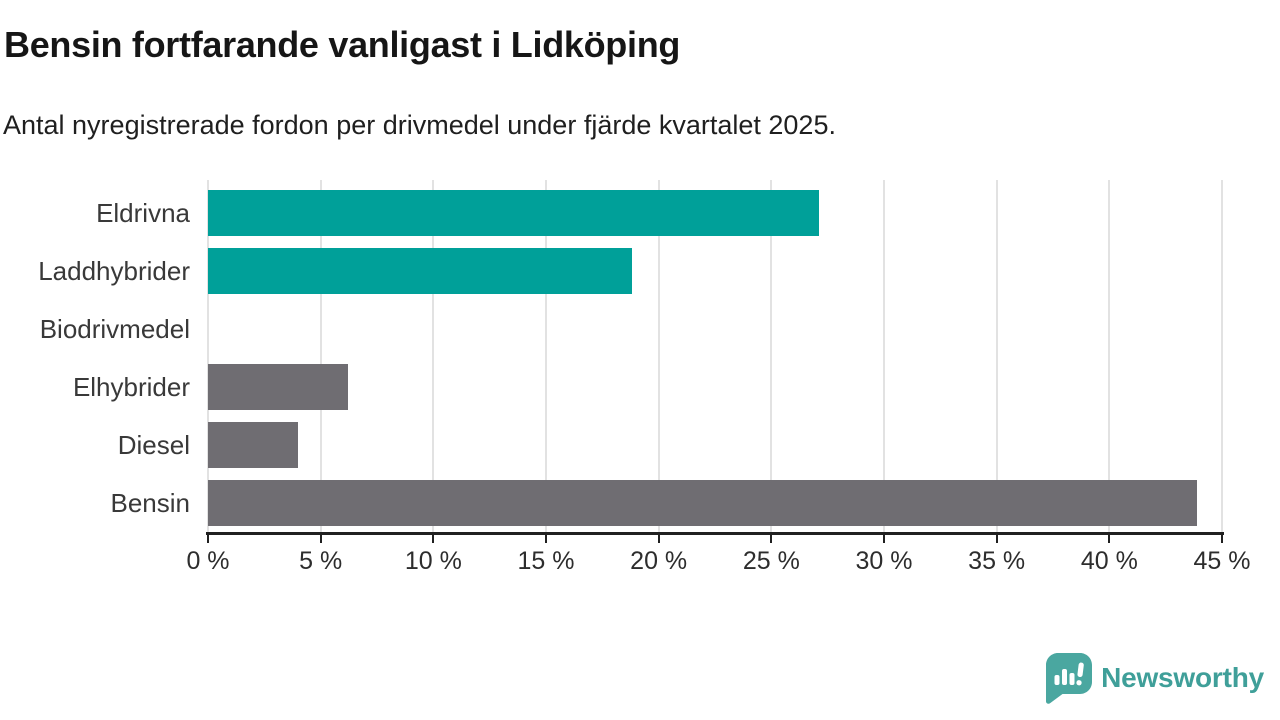  I want to click on bar-elhybrider, so click(278, 387).